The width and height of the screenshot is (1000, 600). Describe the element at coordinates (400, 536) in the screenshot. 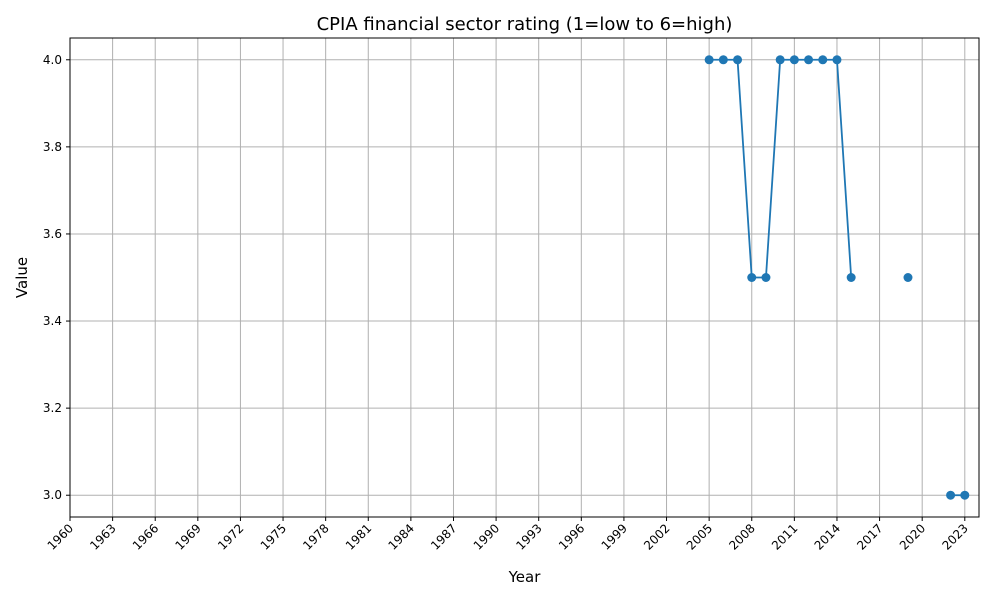

I see `x-tick-label: 1984` at that location.